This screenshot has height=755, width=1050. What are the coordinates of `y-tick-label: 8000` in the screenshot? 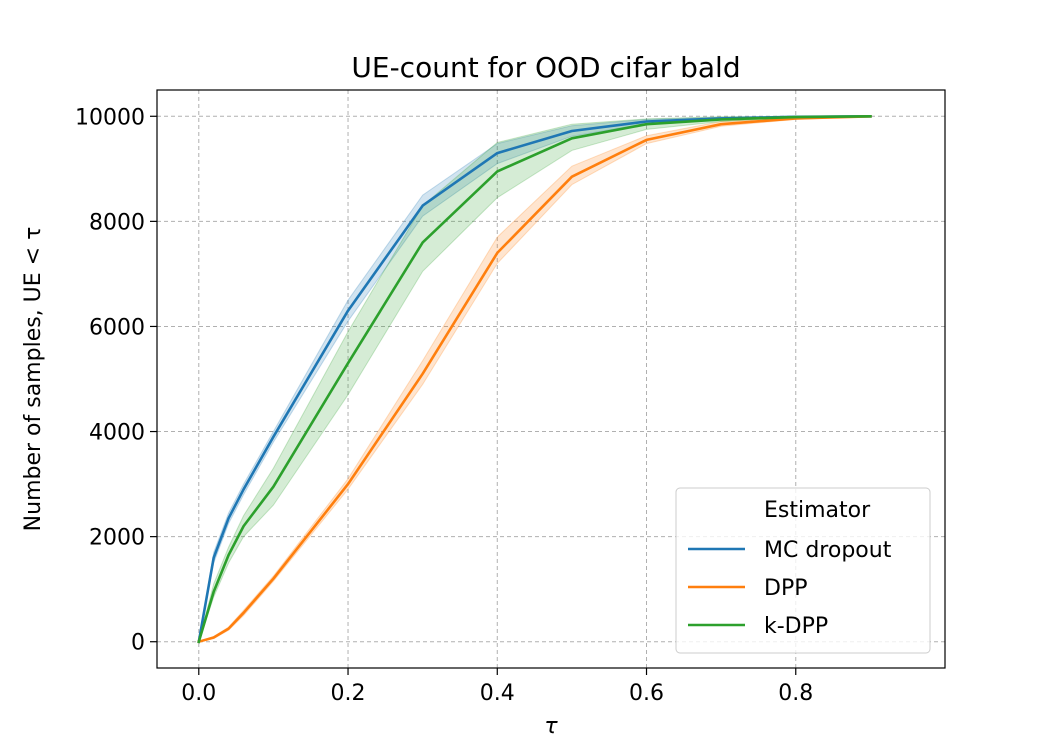 It's located at (117, 222).